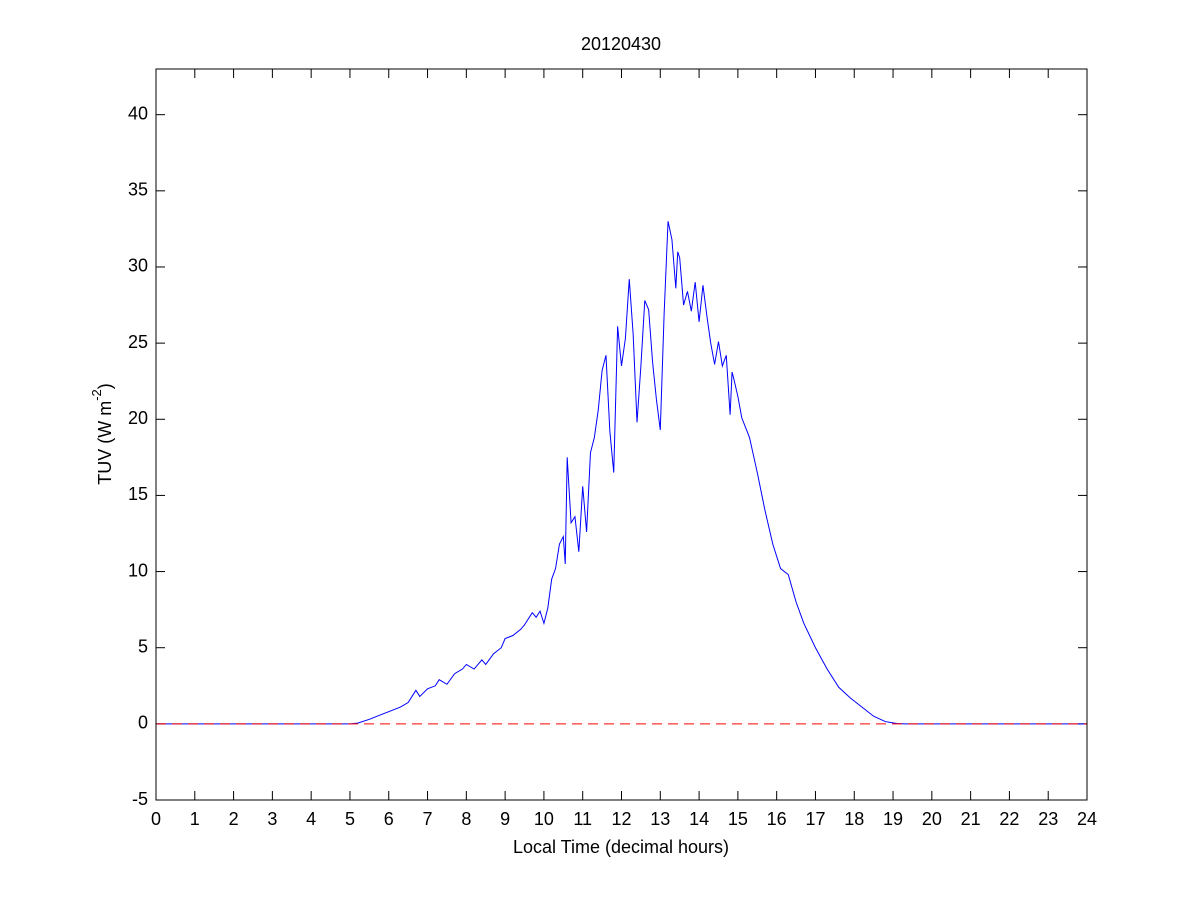 This screenshot has width=1201, height=900. What do you see at coordinates (138, 266) in the screenshot?
I see `y-tick-label: 30` at bounding box center [138, 266].